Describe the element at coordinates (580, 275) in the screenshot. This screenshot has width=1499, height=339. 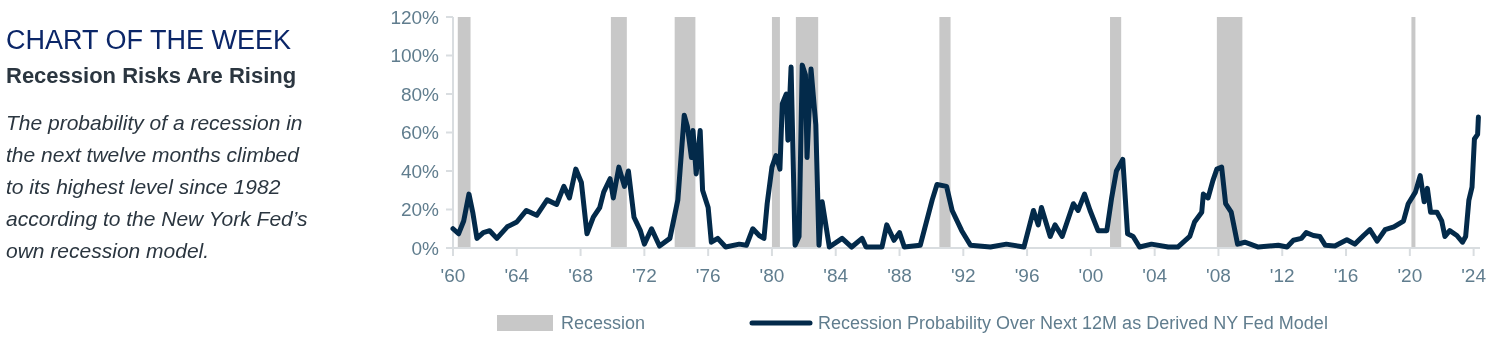
I see `x-tick-label: '68` at that location.